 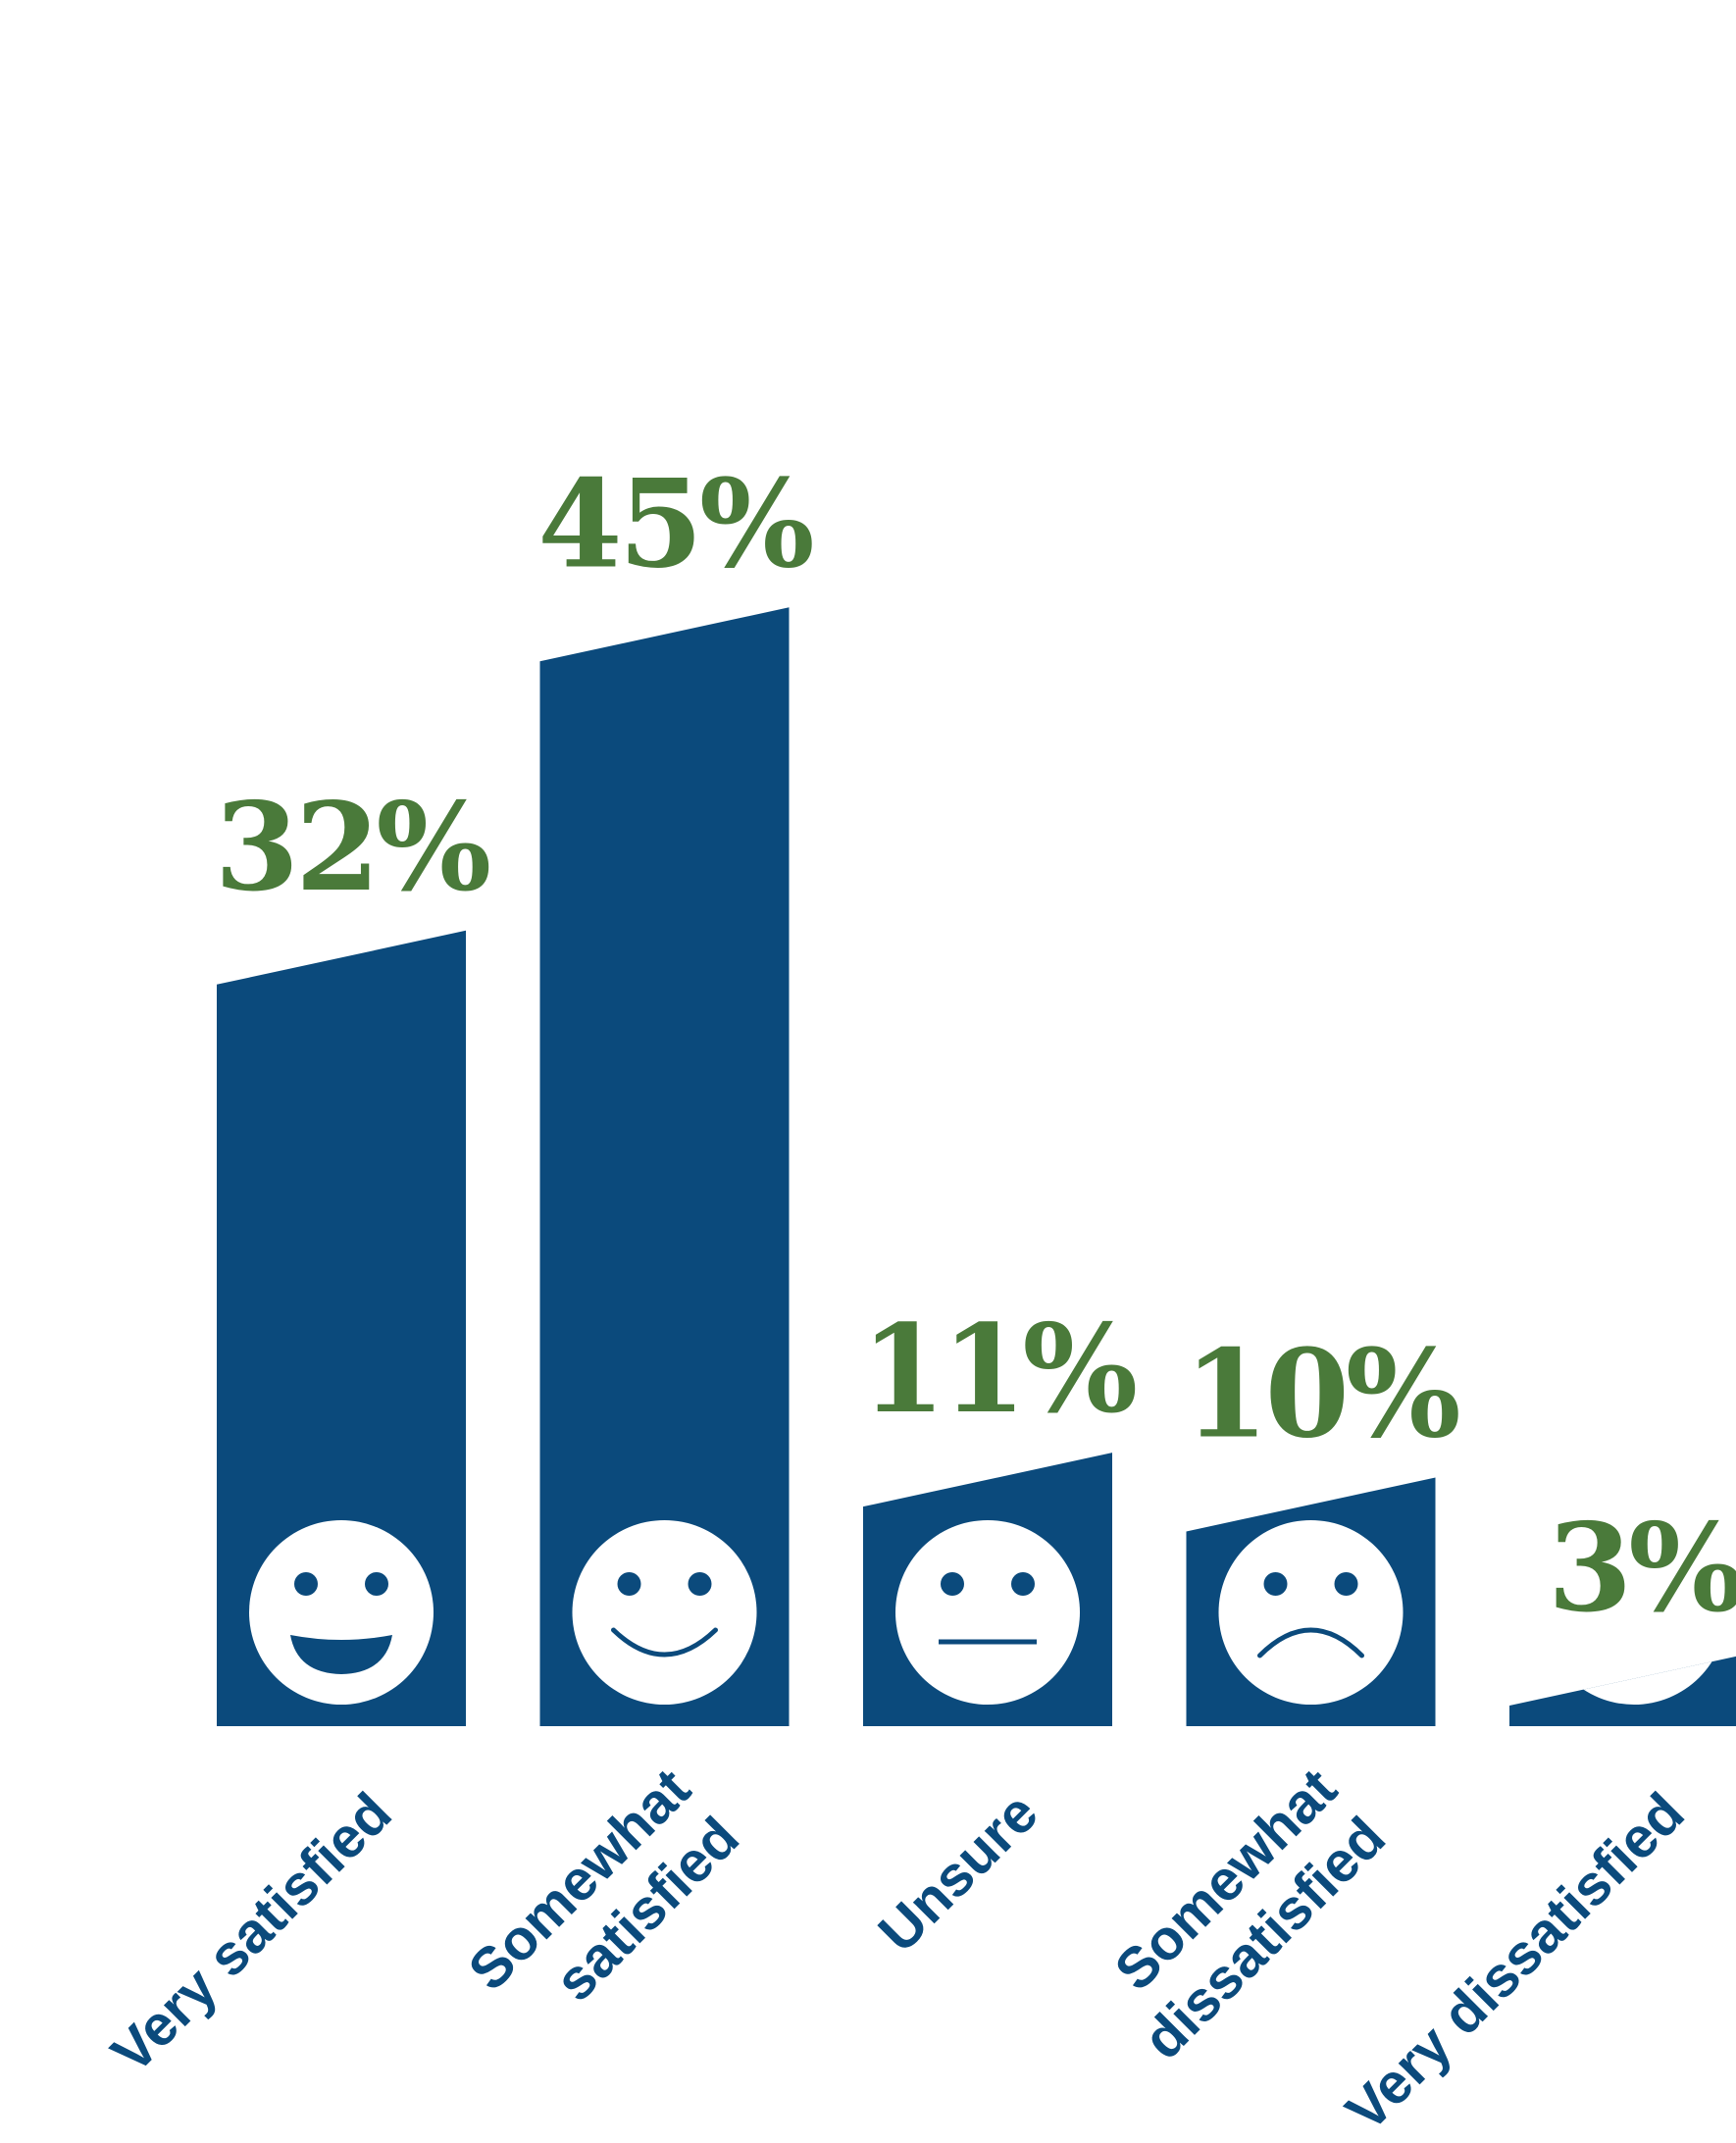 What do you see at coordinates (1321, 1395) in the screenshot?
I see `value-label-somewhat-dissatisfied: 10%` at bounding box center [1321, 1395].